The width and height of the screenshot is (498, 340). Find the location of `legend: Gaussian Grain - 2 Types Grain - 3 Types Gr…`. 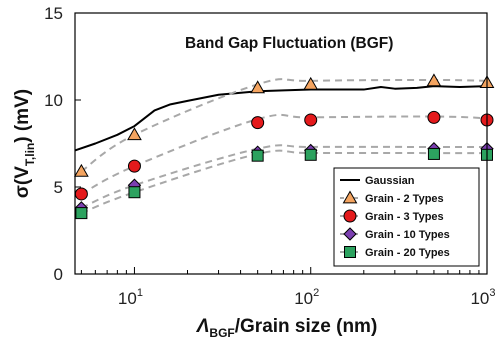

legend: Gaussian Grain - 2 Types Grain - 3 Types Gr… is located at coordinates (406, 217).